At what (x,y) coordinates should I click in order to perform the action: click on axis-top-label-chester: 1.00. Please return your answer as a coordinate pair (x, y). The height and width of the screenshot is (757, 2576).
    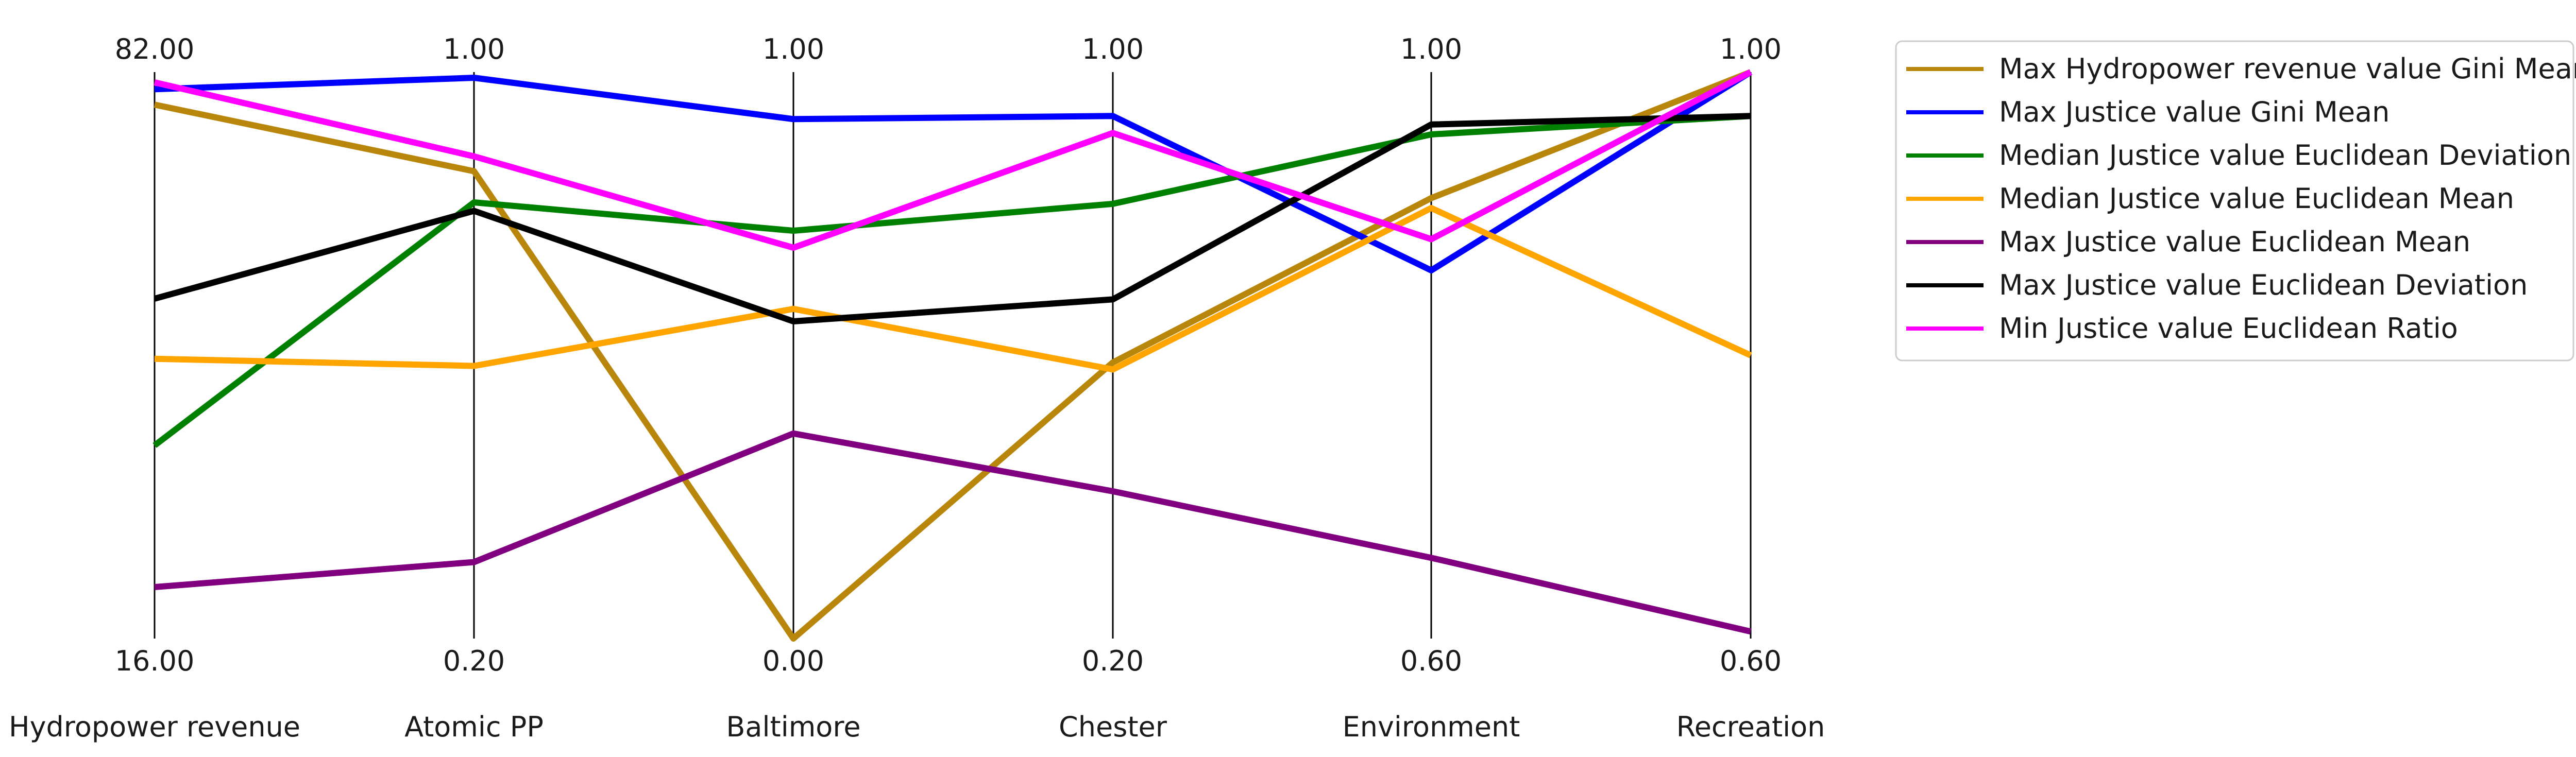
    Looking at the image, I should click on (1113, 49).